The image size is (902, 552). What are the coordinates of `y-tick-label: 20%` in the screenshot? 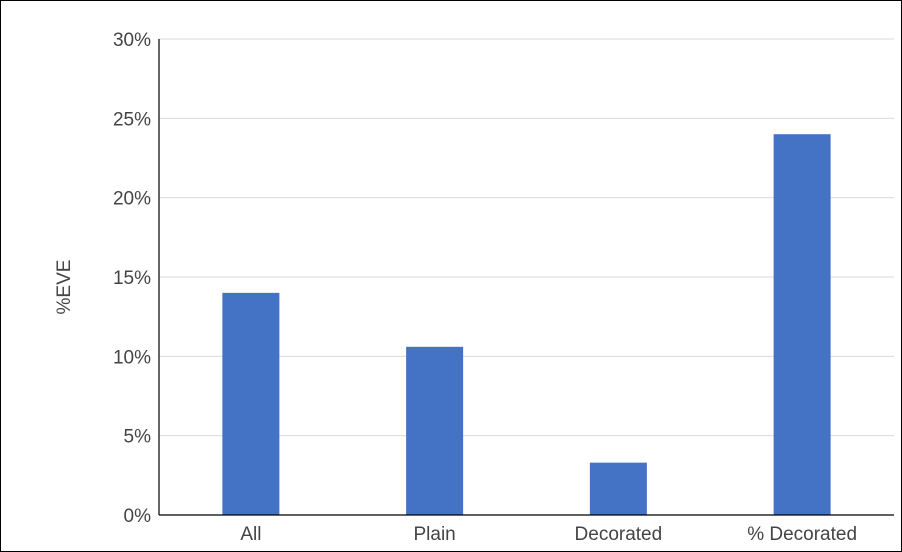 It's located at (132, 199).